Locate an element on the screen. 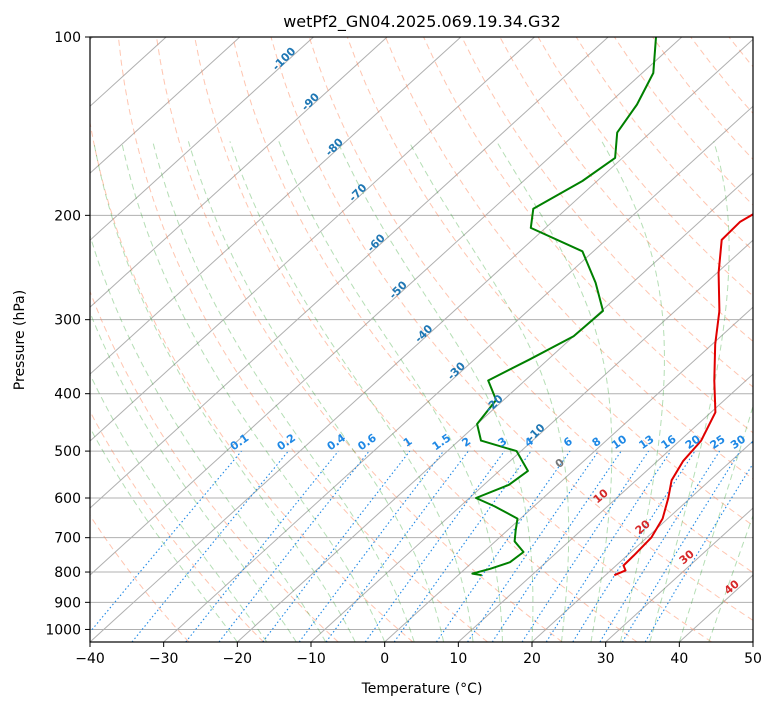  isotherm-label: -30 is located at coordinates (456, 370).